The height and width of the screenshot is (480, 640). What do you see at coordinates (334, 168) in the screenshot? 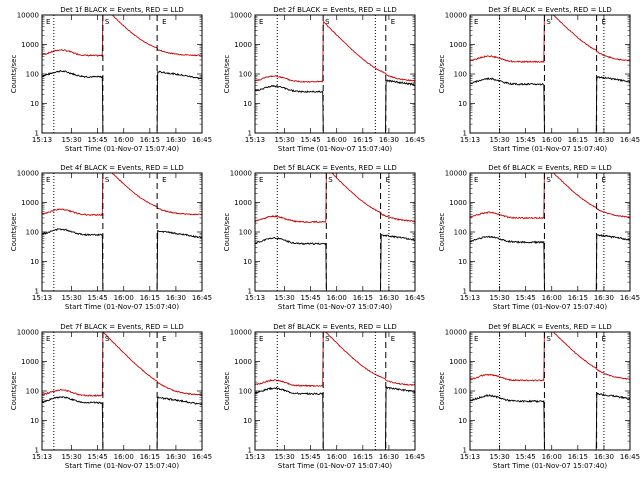
I see `panel-title: Det 5f BLACK = Events, RED = LLD` at bounding box center [334, 168].